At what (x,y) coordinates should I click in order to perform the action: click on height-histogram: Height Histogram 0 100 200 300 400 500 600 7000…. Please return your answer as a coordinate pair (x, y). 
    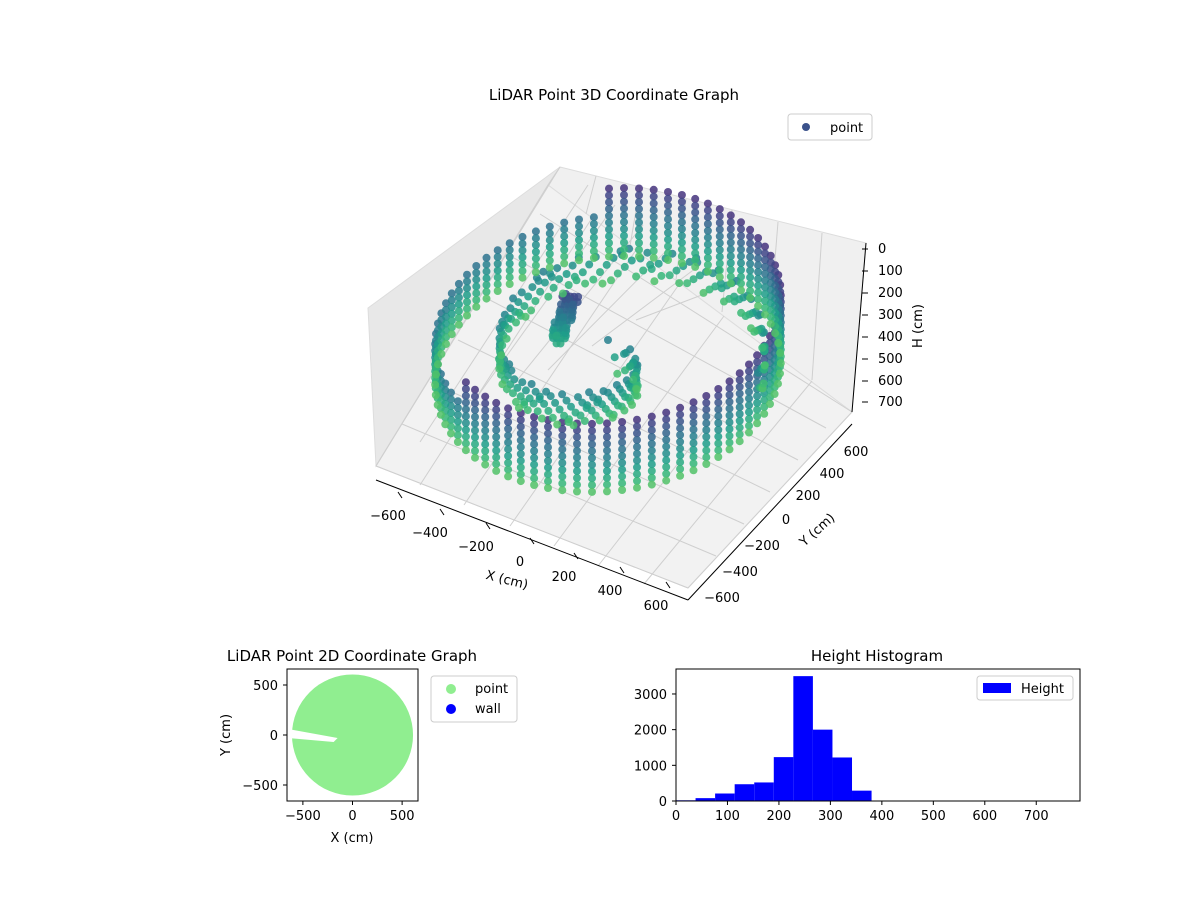
    Looking at the image, I should click on (857, 735).